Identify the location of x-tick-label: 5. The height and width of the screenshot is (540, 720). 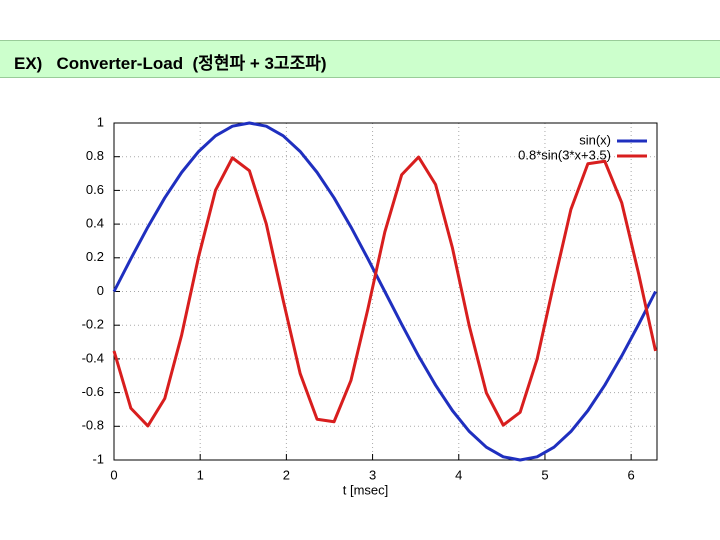
(544, 474).